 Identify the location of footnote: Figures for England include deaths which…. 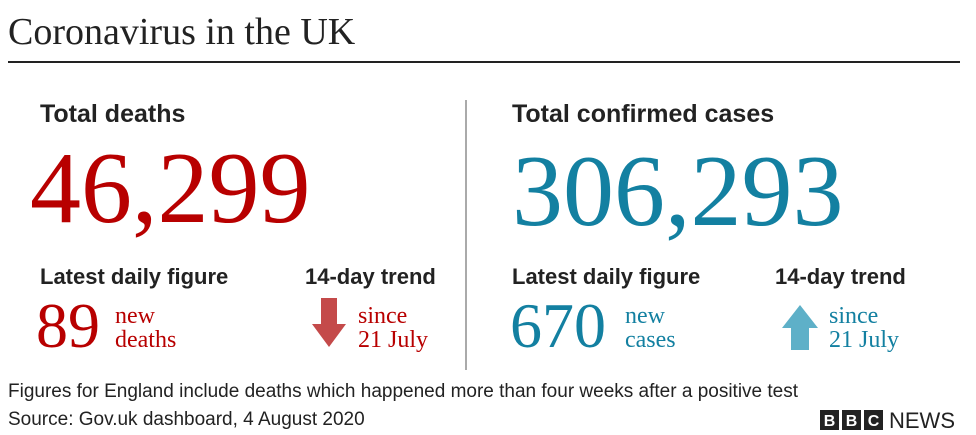
(403, 391).